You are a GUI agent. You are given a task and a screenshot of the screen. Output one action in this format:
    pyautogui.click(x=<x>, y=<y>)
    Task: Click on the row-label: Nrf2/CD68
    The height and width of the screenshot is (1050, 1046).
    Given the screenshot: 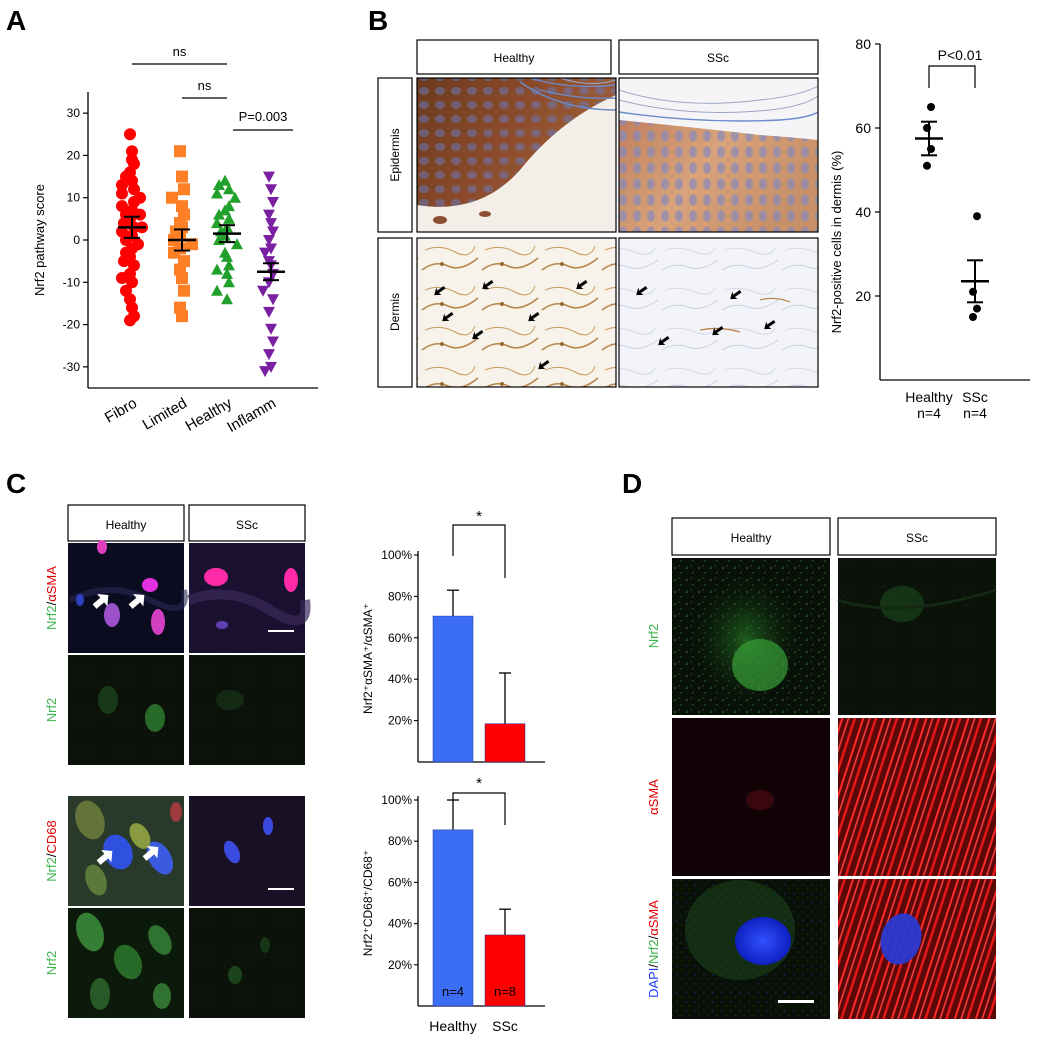 What is the action you would take?
    pyautogui.click(x=51, y=850)
    